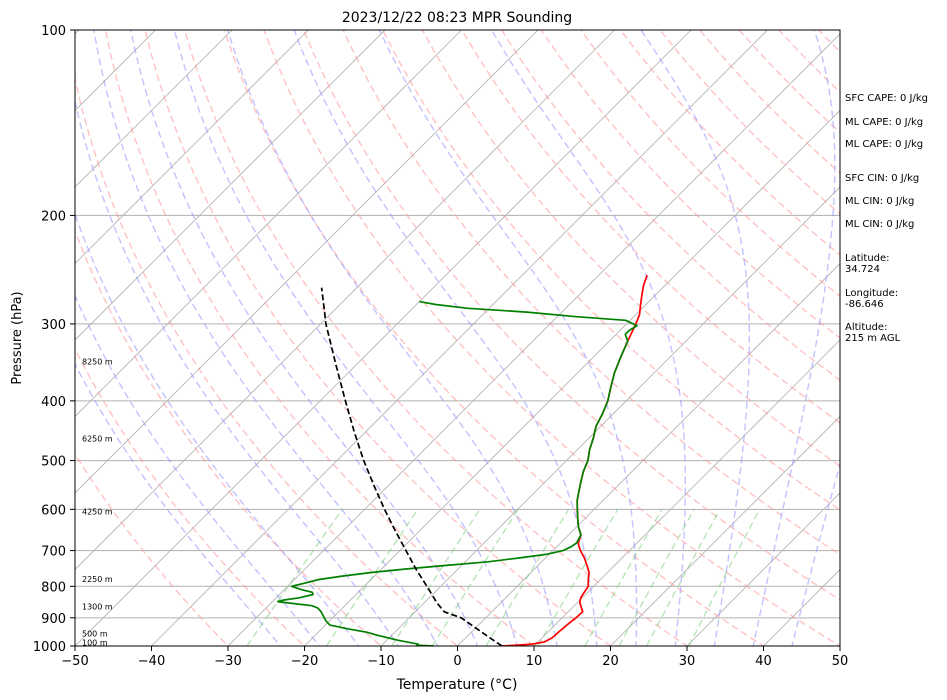  Describe the element at coordinates (882, 178) in the screenshot. I see `stat-item: SFC CIN: 0 J/kg` at that location.